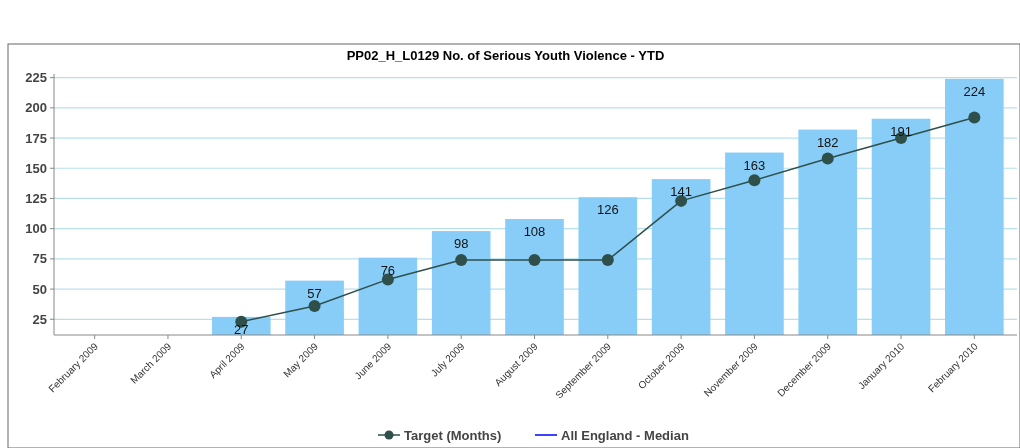  I want to click on data-label: 191, so click(901, 131).